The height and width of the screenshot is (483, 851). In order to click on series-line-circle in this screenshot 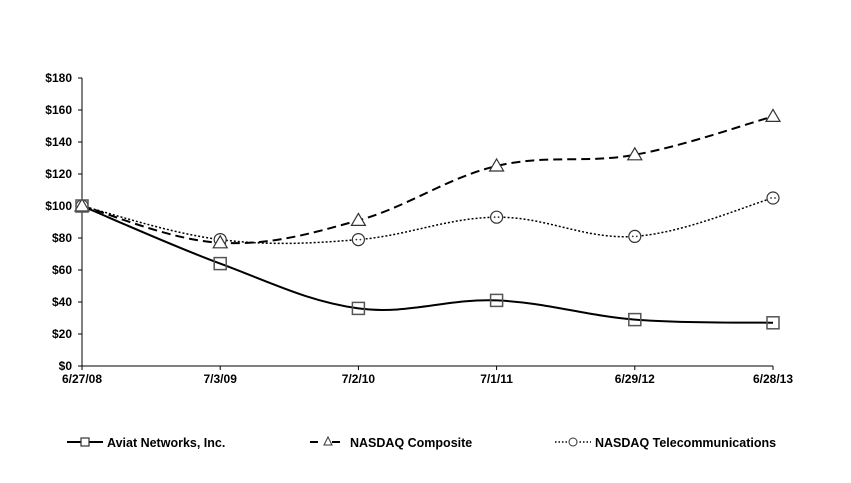, I will do `click(427, 221)`.